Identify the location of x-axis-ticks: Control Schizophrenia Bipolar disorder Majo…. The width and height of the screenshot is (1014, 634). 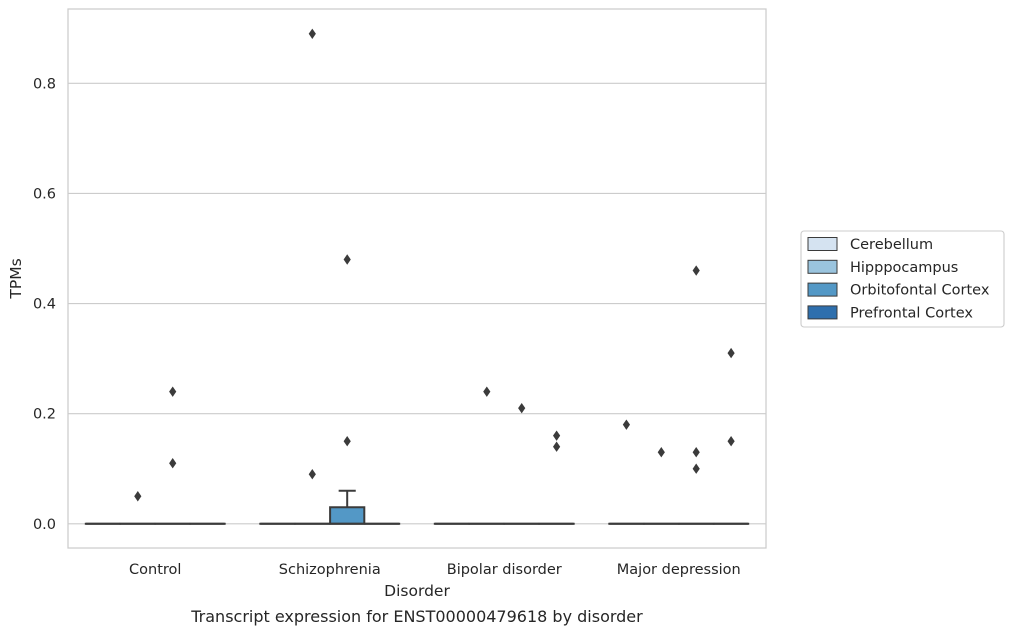
(435, 570).